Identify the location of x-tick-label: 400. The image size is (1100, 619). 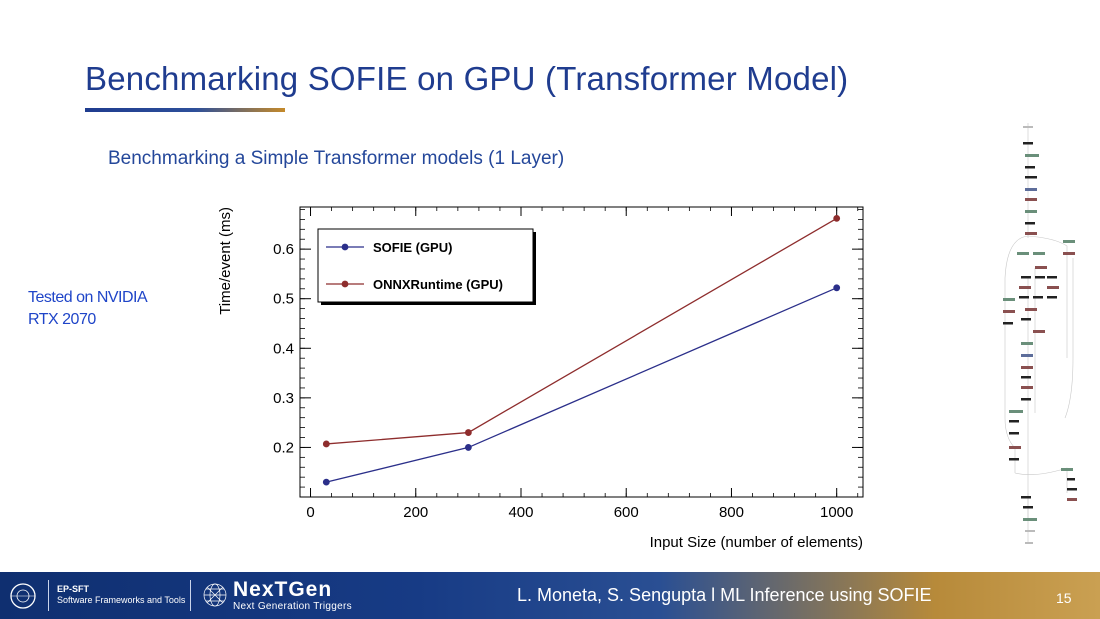
(520, 512).